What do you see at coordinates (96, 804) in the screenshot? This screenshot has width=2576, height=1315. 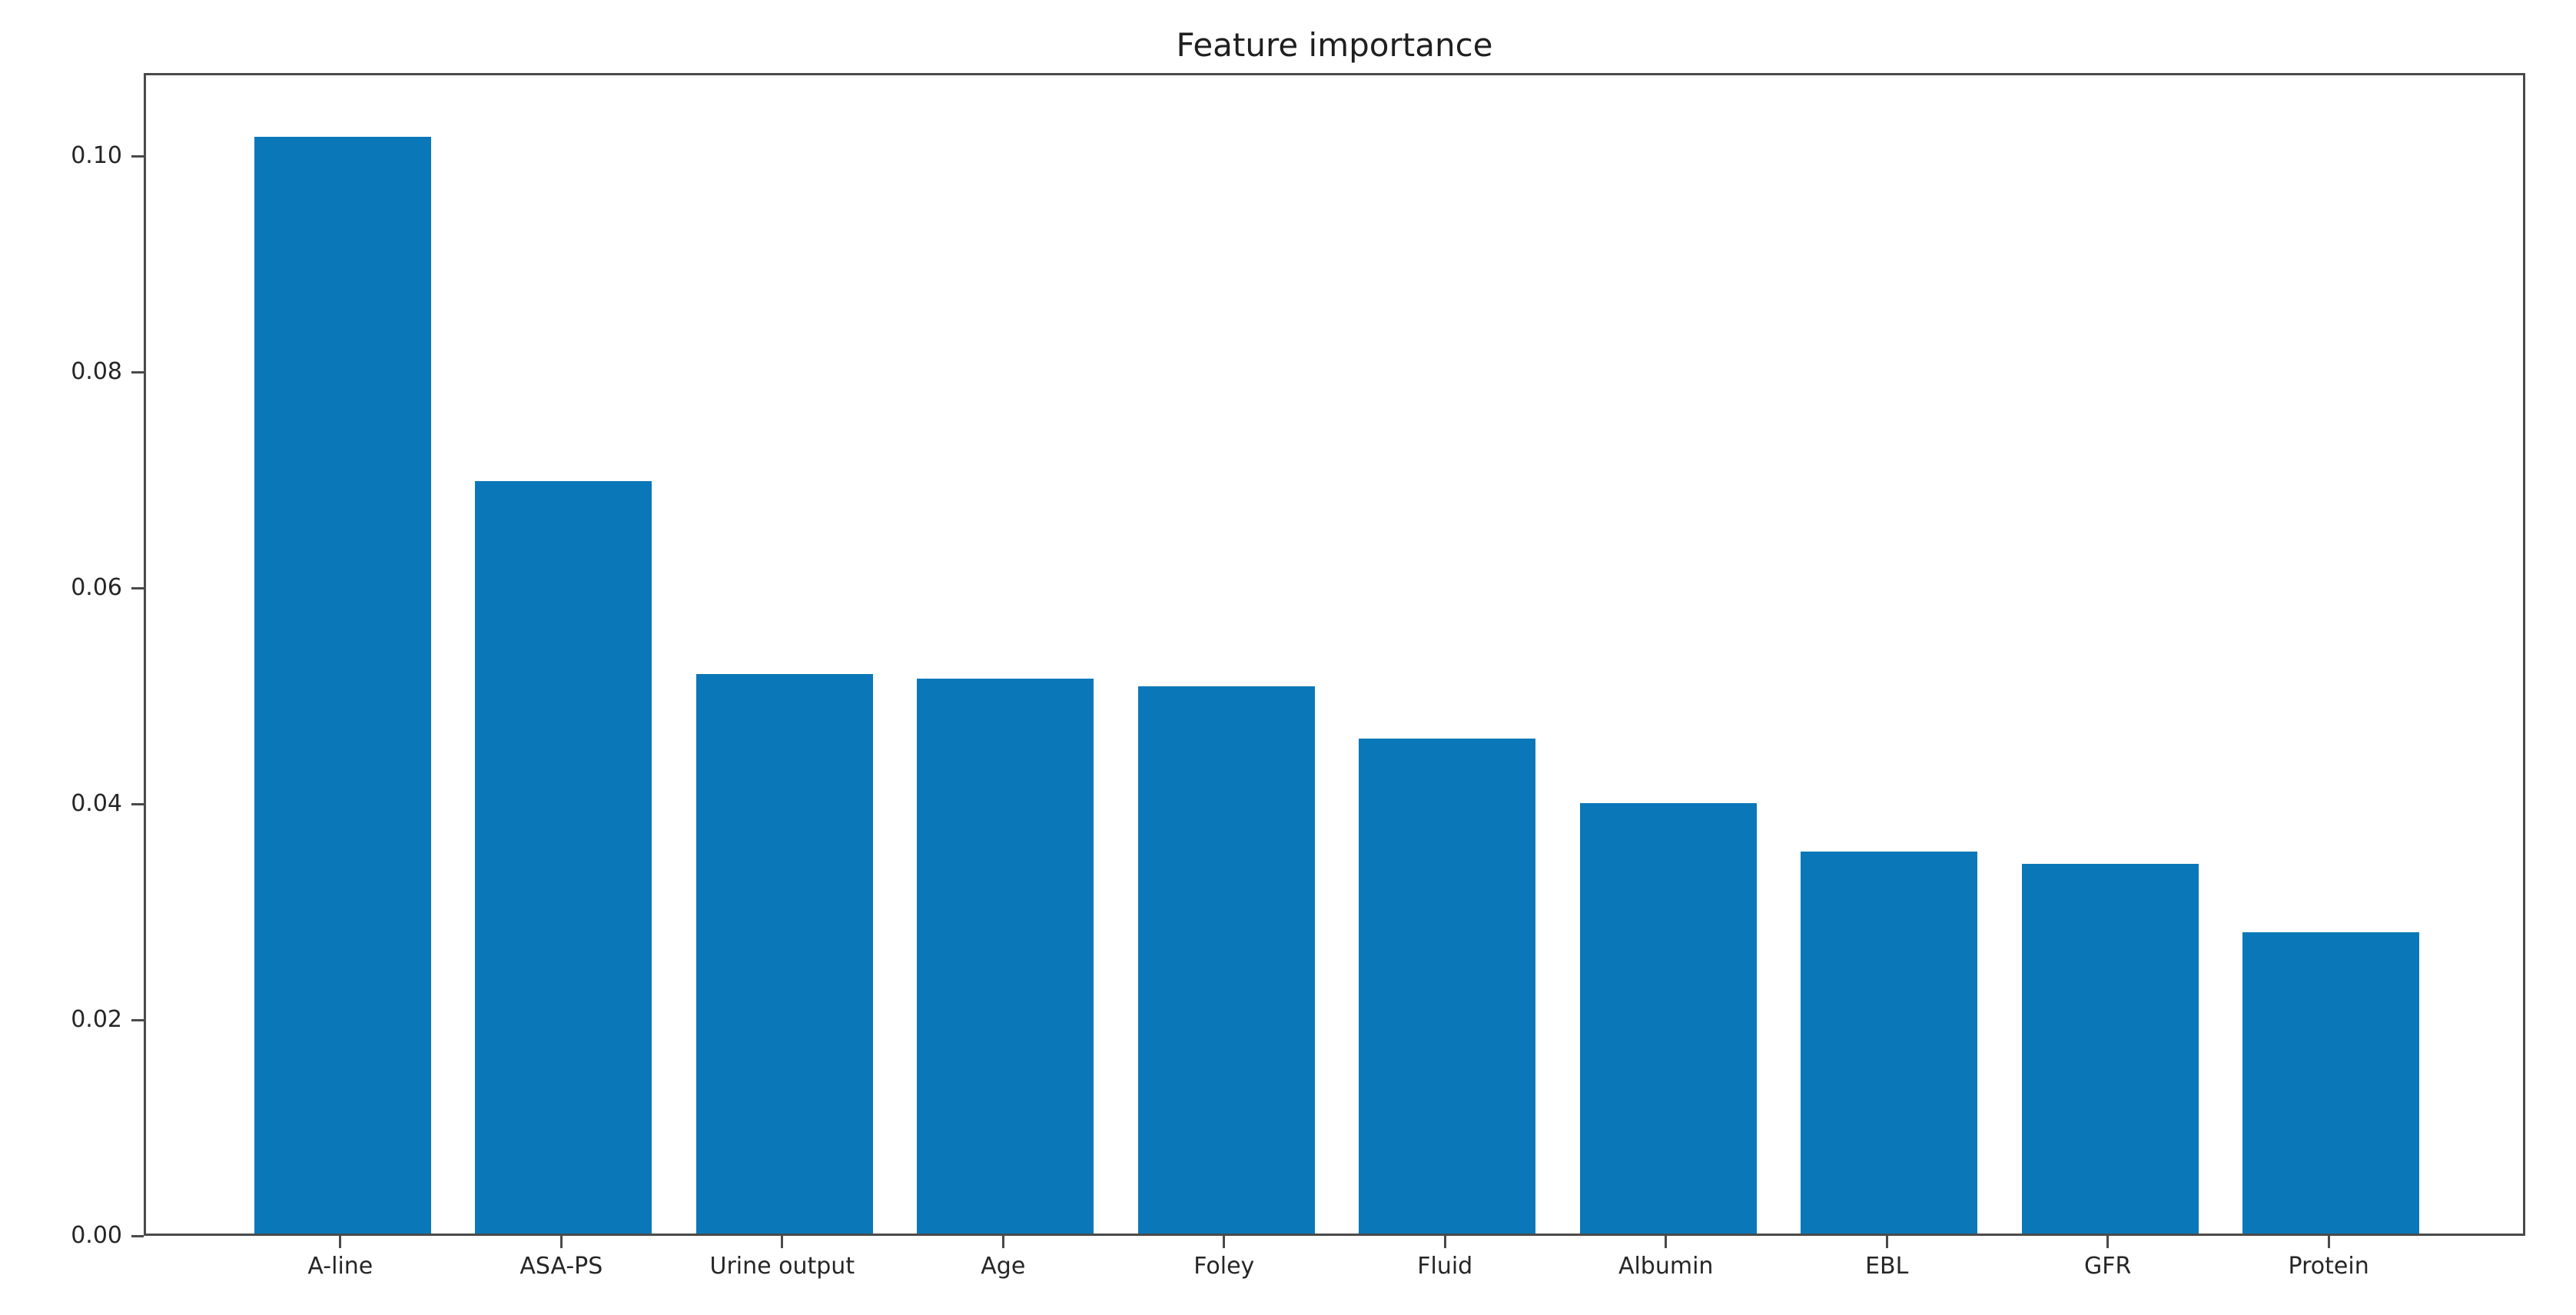 I see `y-axis-tick-label: 0.04` at bounding box center [96, 804].